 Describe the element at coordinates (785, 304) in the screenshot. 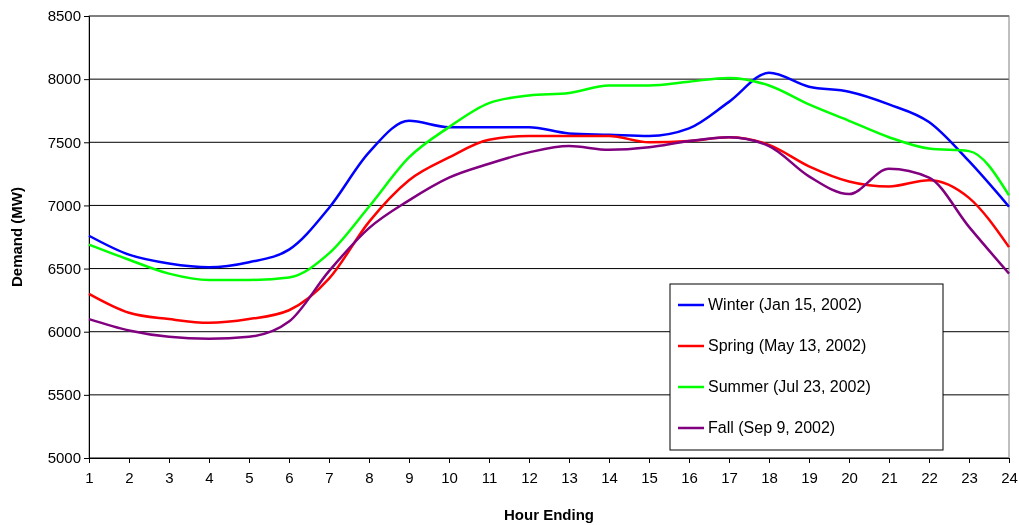

I see `legend-label: Winter (Jan 15, 2002)` at that location.